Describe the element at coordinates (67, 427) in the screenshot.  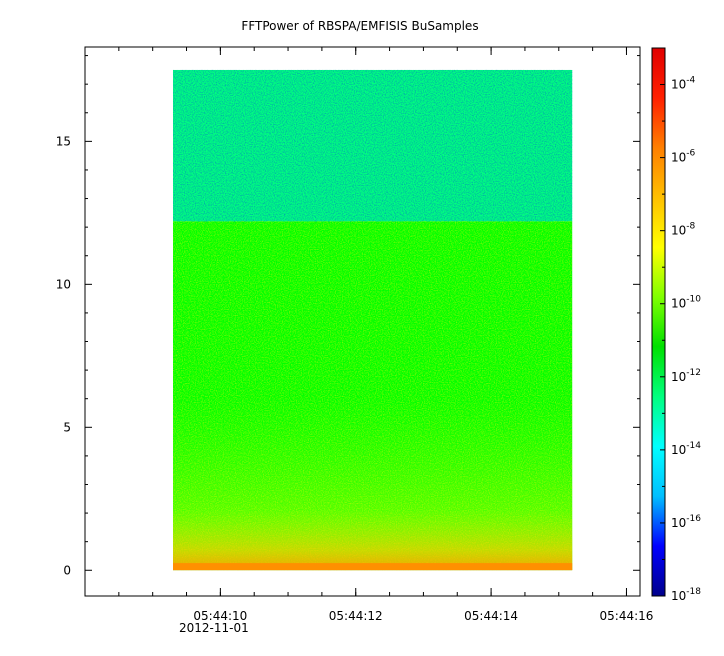
I see `y-tick-label: 5` at that location.